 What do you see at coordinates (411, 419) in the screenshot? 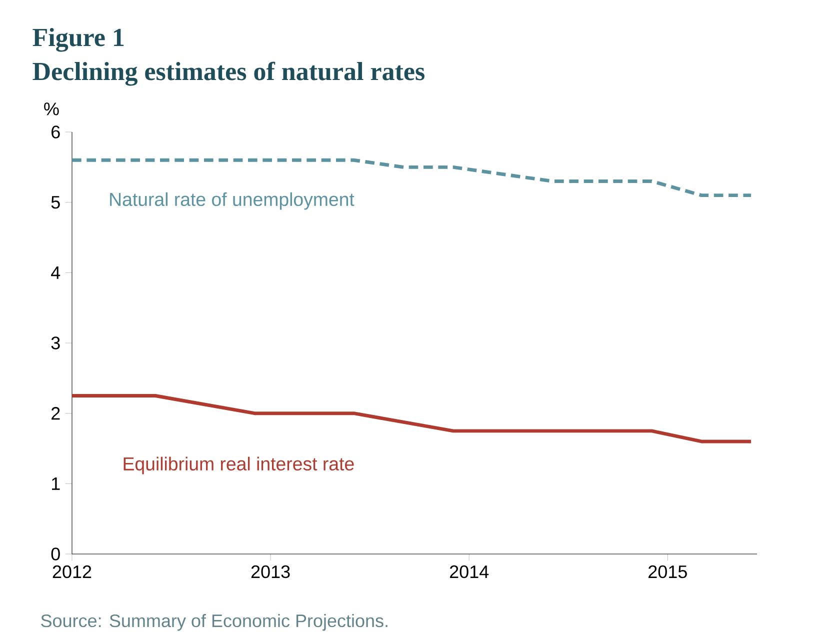
I see `line-series` at bounding box center [411, 419].